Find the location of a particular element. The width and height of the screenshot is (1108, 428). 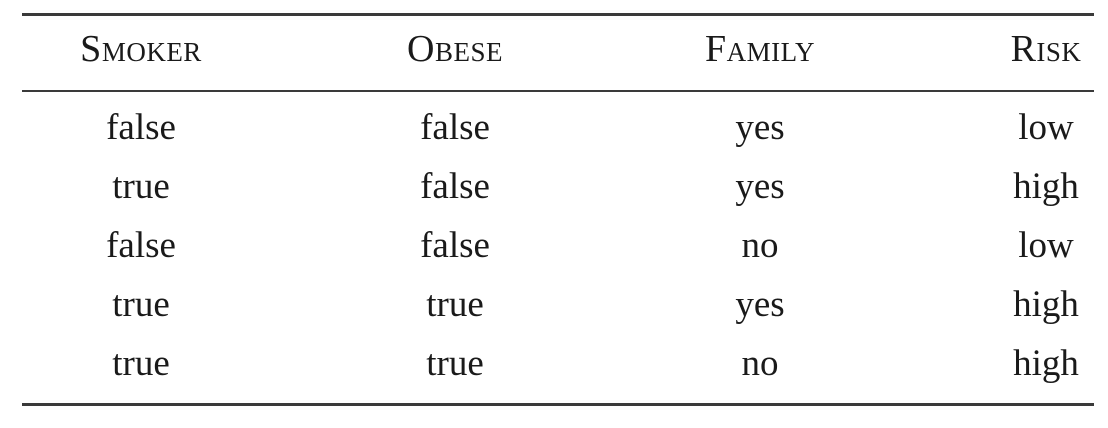

table-top-rule is located at coordinates (558, 14).